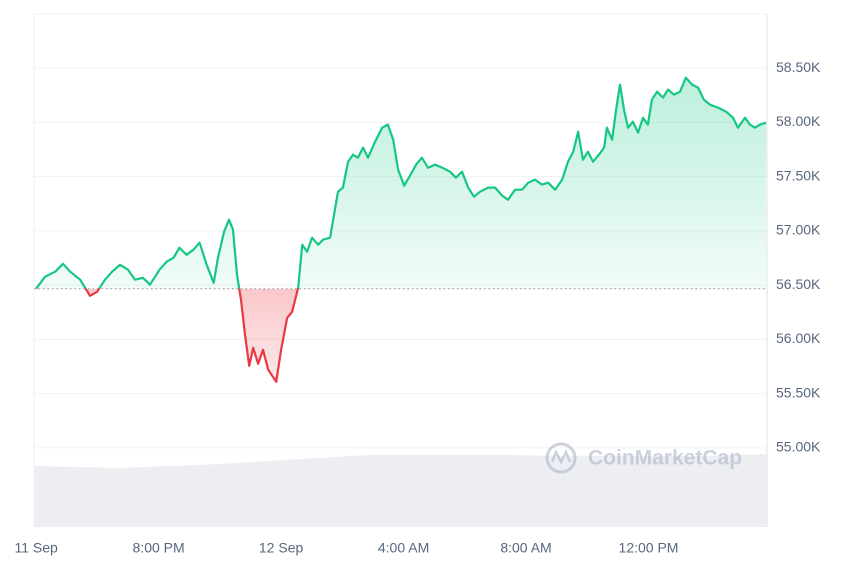 Image resolution: width=860 pixels, height=578 pixels. Describe the element at coordinates (798, 447) in the screenshot. I see `y-tick-label: 55.00K` at that location.